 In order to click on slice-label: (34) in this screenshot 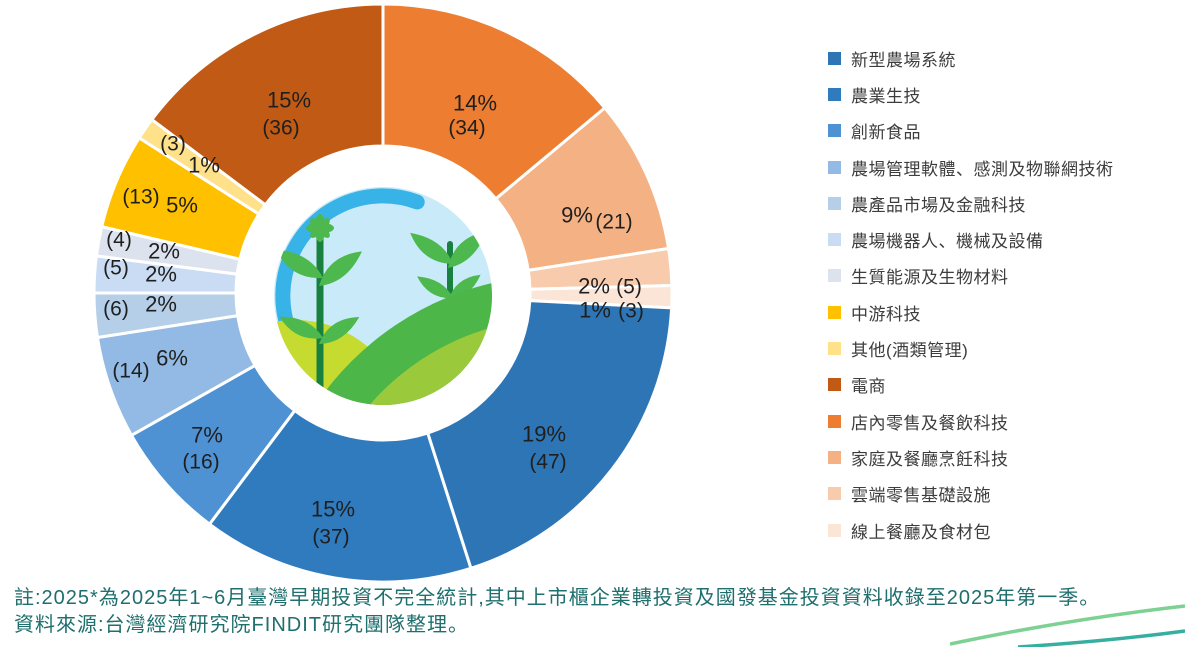, I will do `click(466, 128)`.